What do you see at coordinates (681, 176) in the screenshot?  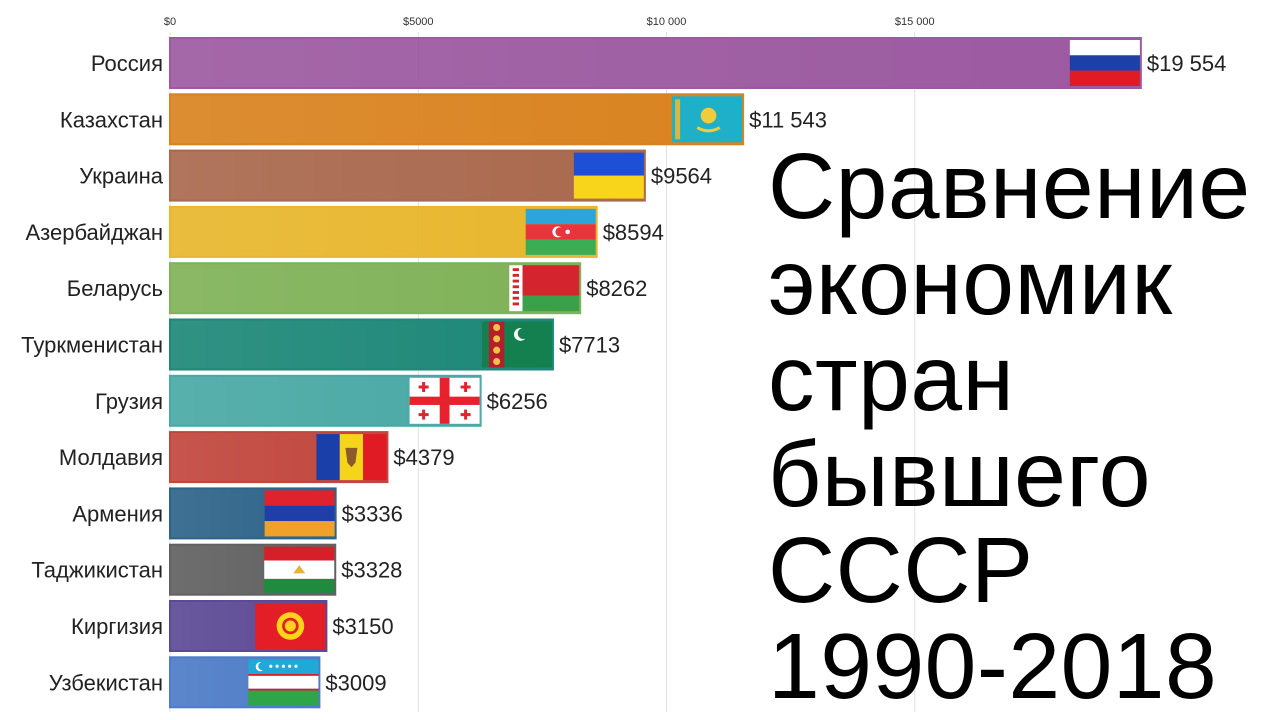 I see `value-label: $9564` at bounding box center [681, 176].